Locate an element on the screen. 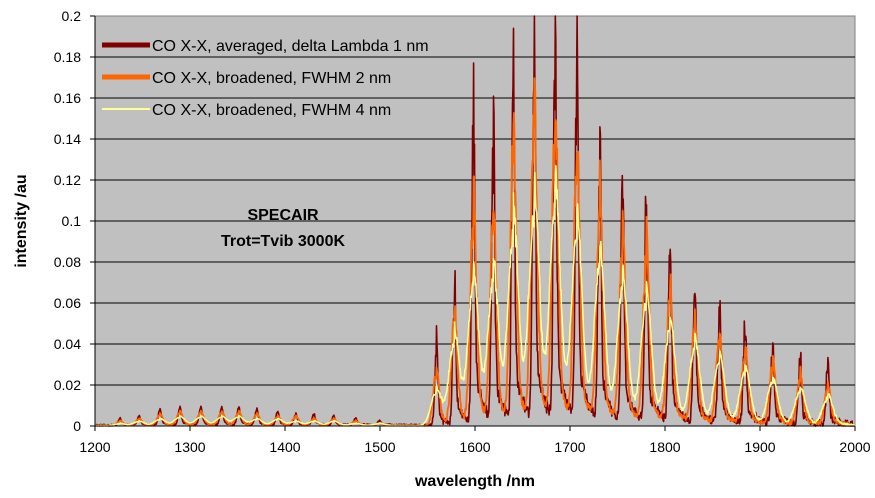 The height and width of the screenshot is (498, 875). x-tick-label: 1500 is located at coordinates (379, 447).